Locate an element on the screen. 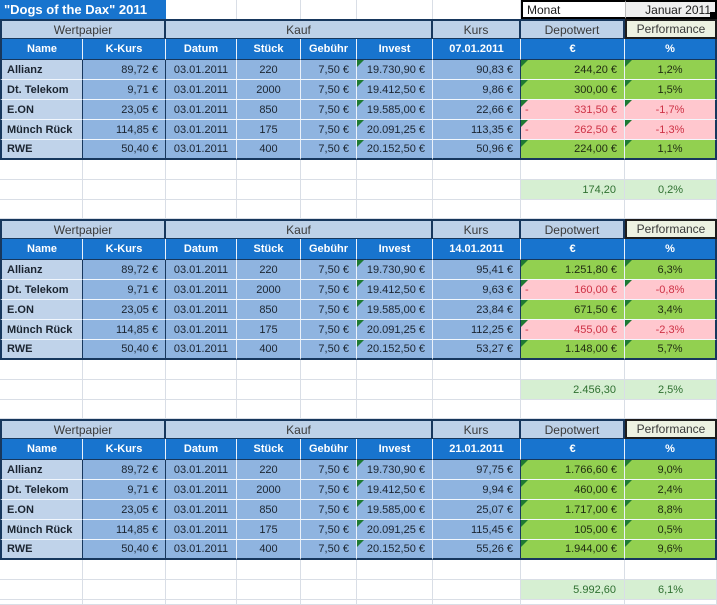  performance-cell: 6,3% is located at coordinates (671, 270).